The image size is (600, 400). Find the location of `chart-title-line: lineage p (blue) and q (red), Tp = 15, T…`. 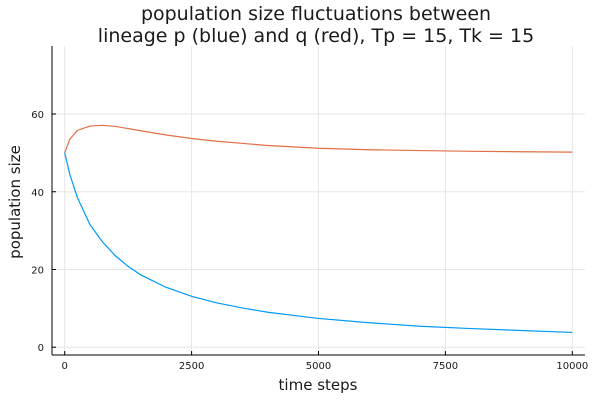

chart-title-line: lineage p (blue) and q (red), Tp = 15, T… is located at coordinates (316, 36).